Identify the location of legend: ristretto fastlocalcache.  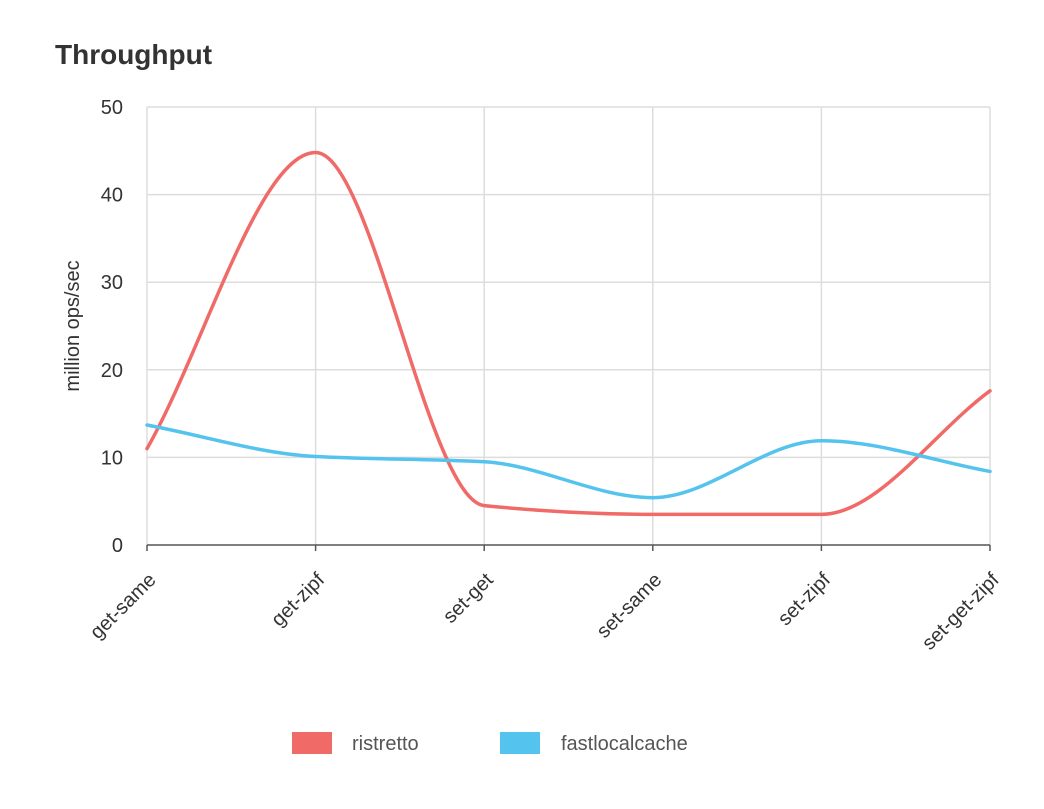
(490, 743).